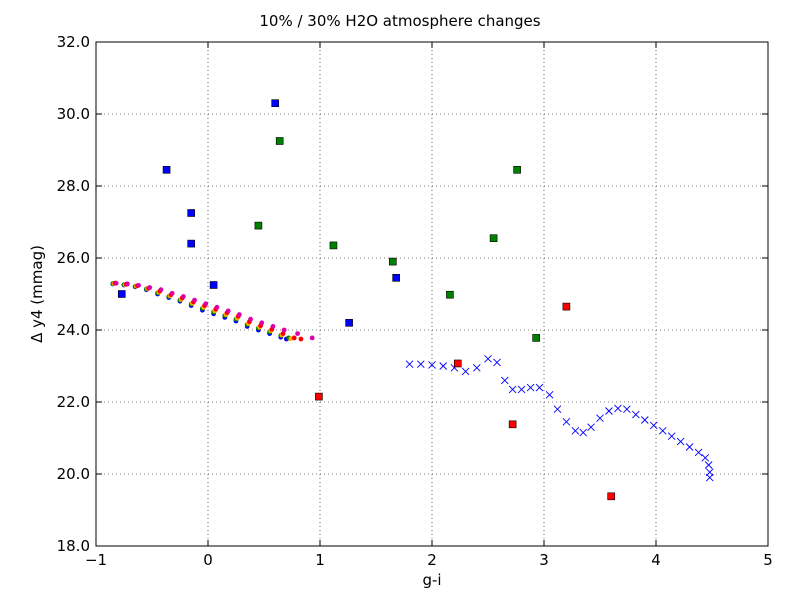  What do you see at coordinates (73, 42) in the screenshot?
I see `y-tick-label: 32.0` at bounding box center [73, 42].